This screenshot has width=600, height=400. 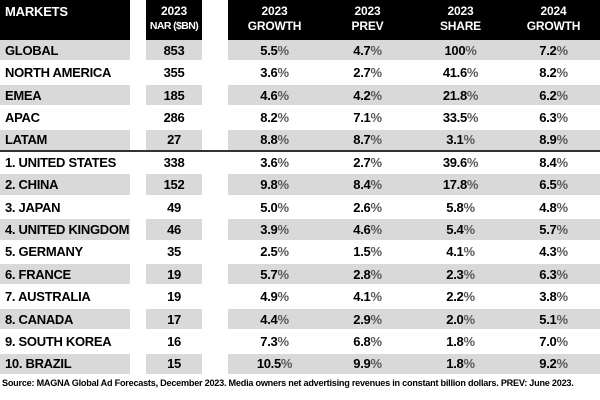 I want to click on cell-nar: 152, so click(x=174, y=184).